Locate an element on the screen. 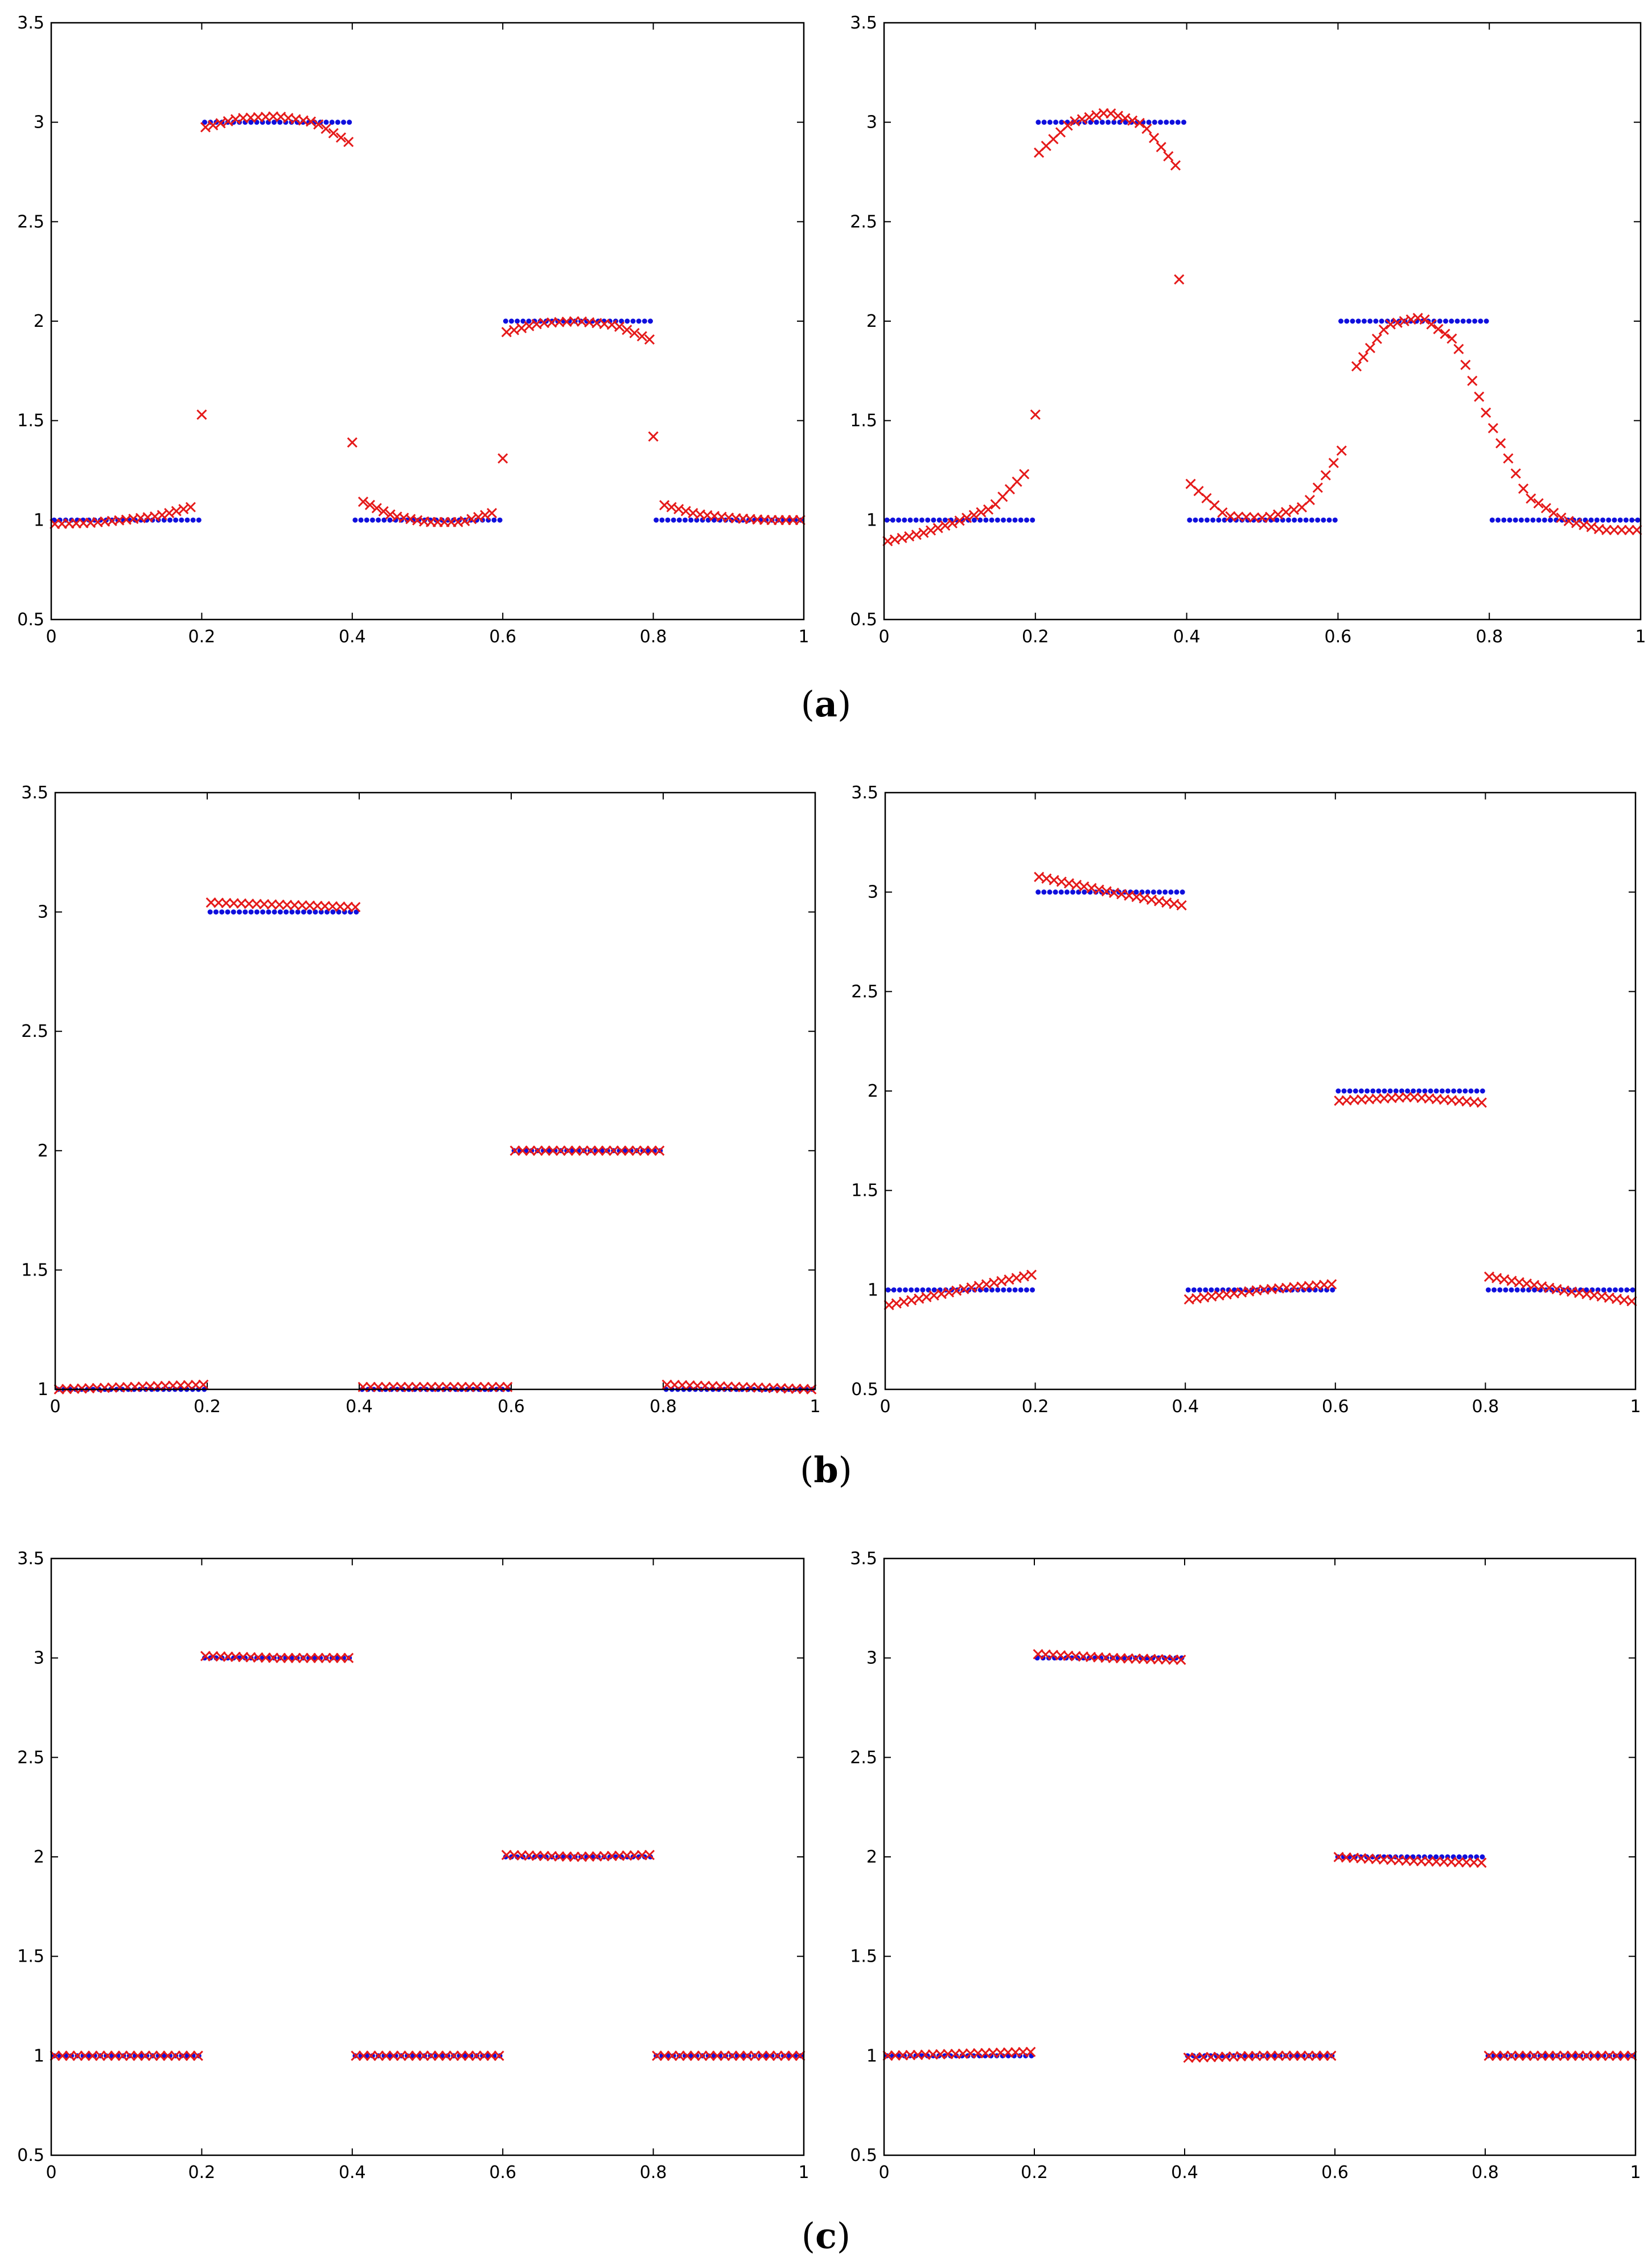 The image size is (1652, 2264). panel-b-right-xtick-label: 0.2 is located at coordinates (1035, 1407).